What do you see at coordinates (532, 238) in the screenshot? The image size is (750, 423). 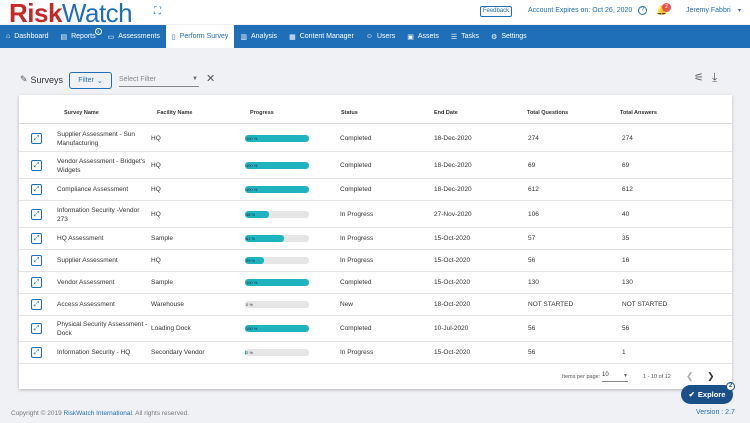 I see `total-questions-cell: 57` at bounding box center [532, 238].